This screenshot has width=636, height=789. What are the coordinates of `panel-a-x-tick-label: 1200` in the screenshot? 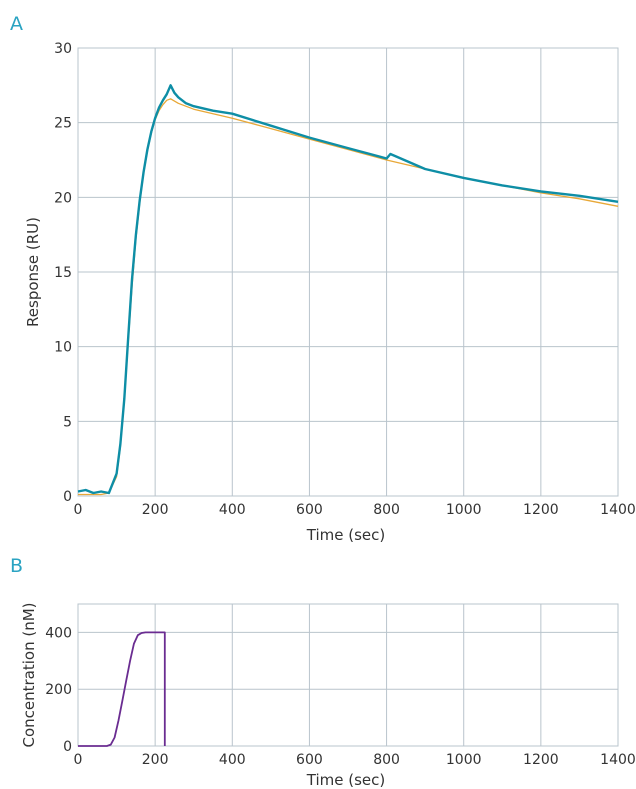 It's located at (541, 510).